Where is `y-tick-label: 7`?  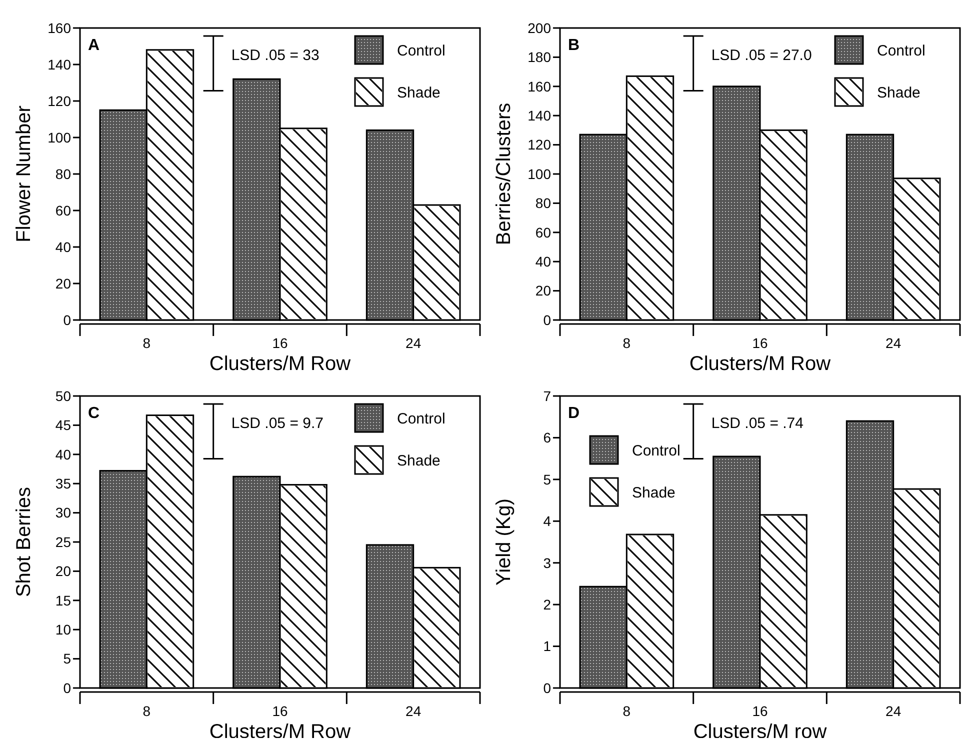 y-tick-label: 7 is located at coordinates (547, 396).